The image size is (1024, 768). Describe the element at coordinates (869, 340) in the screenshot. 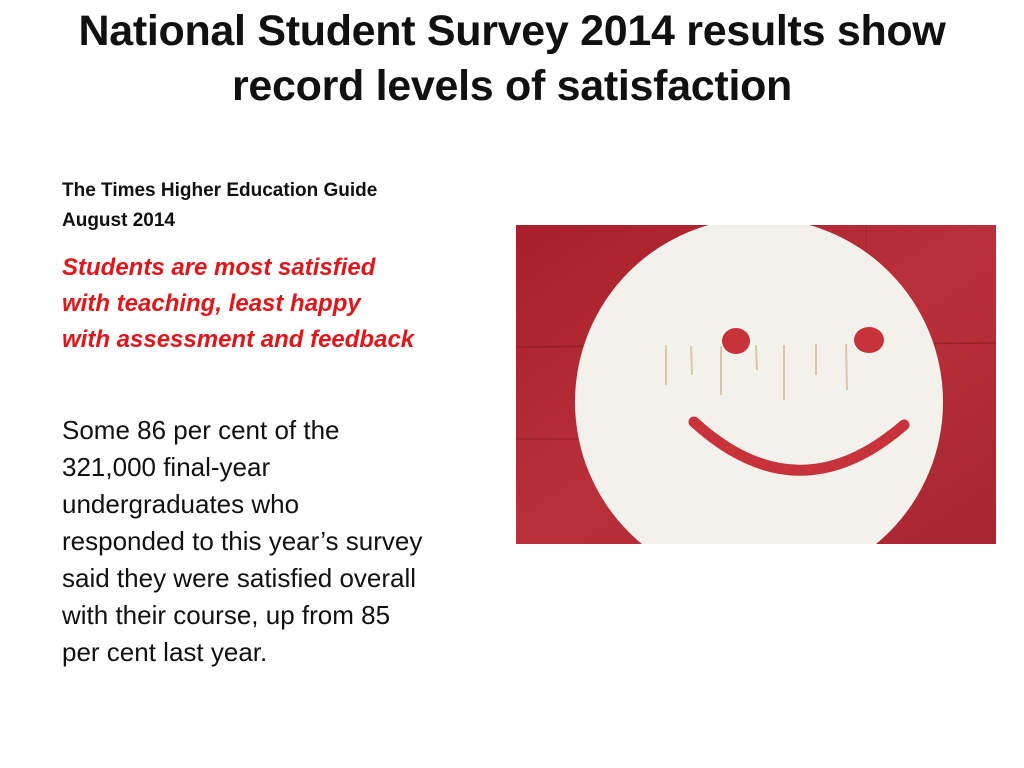

I see `right-eye` at that location.